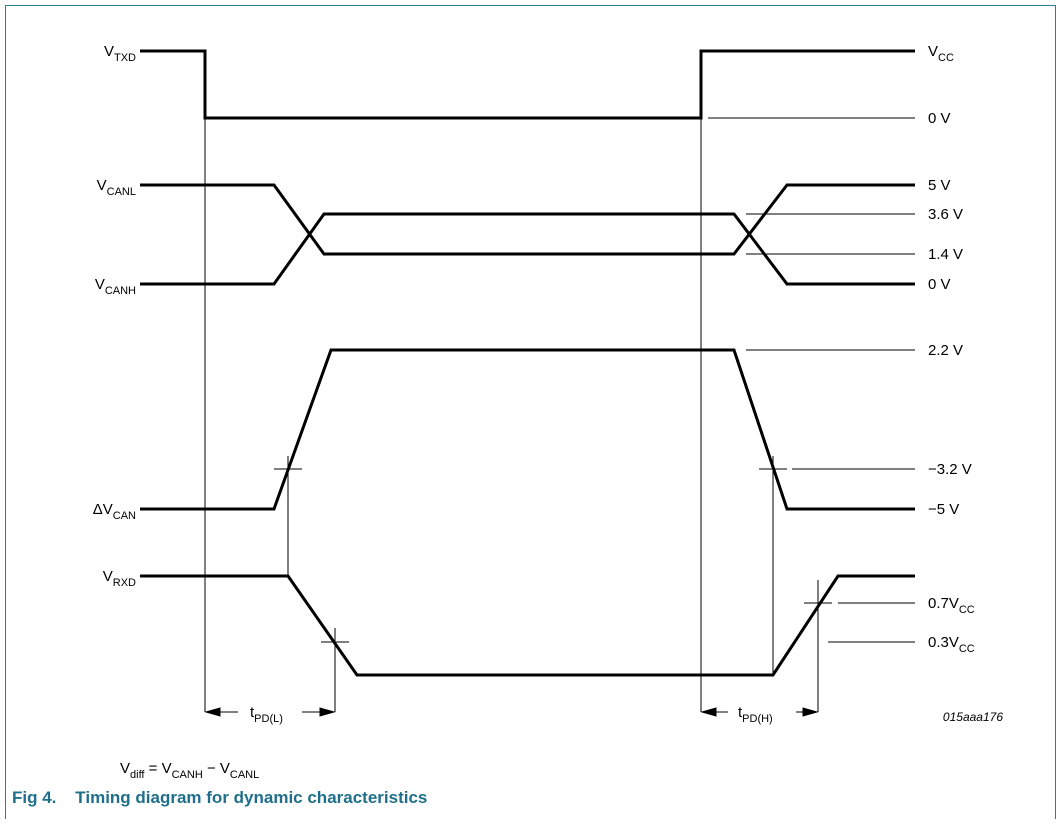  What do you see at coordinates (120, 53) in the screenshot?
I see `label-vtxd: VTXD` at bounding box center [120, 53].